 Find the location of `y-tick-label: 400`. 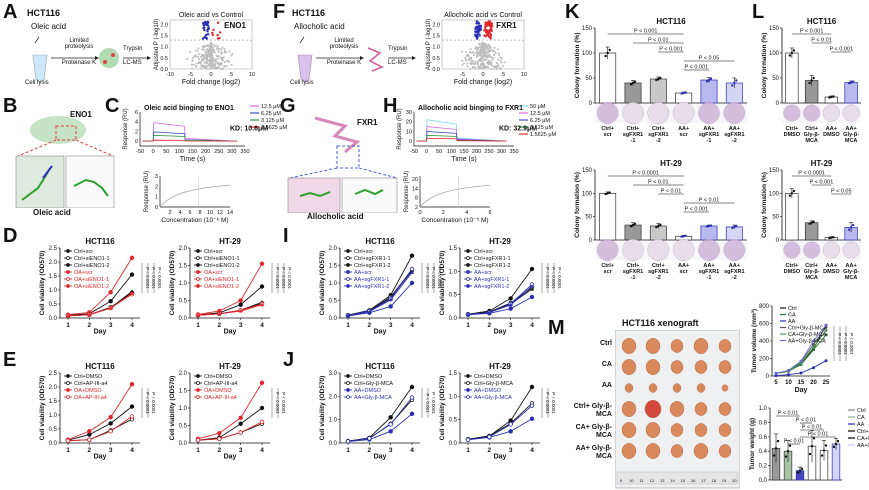

y-tick-label: 400 is located at coordinates (764, 342).